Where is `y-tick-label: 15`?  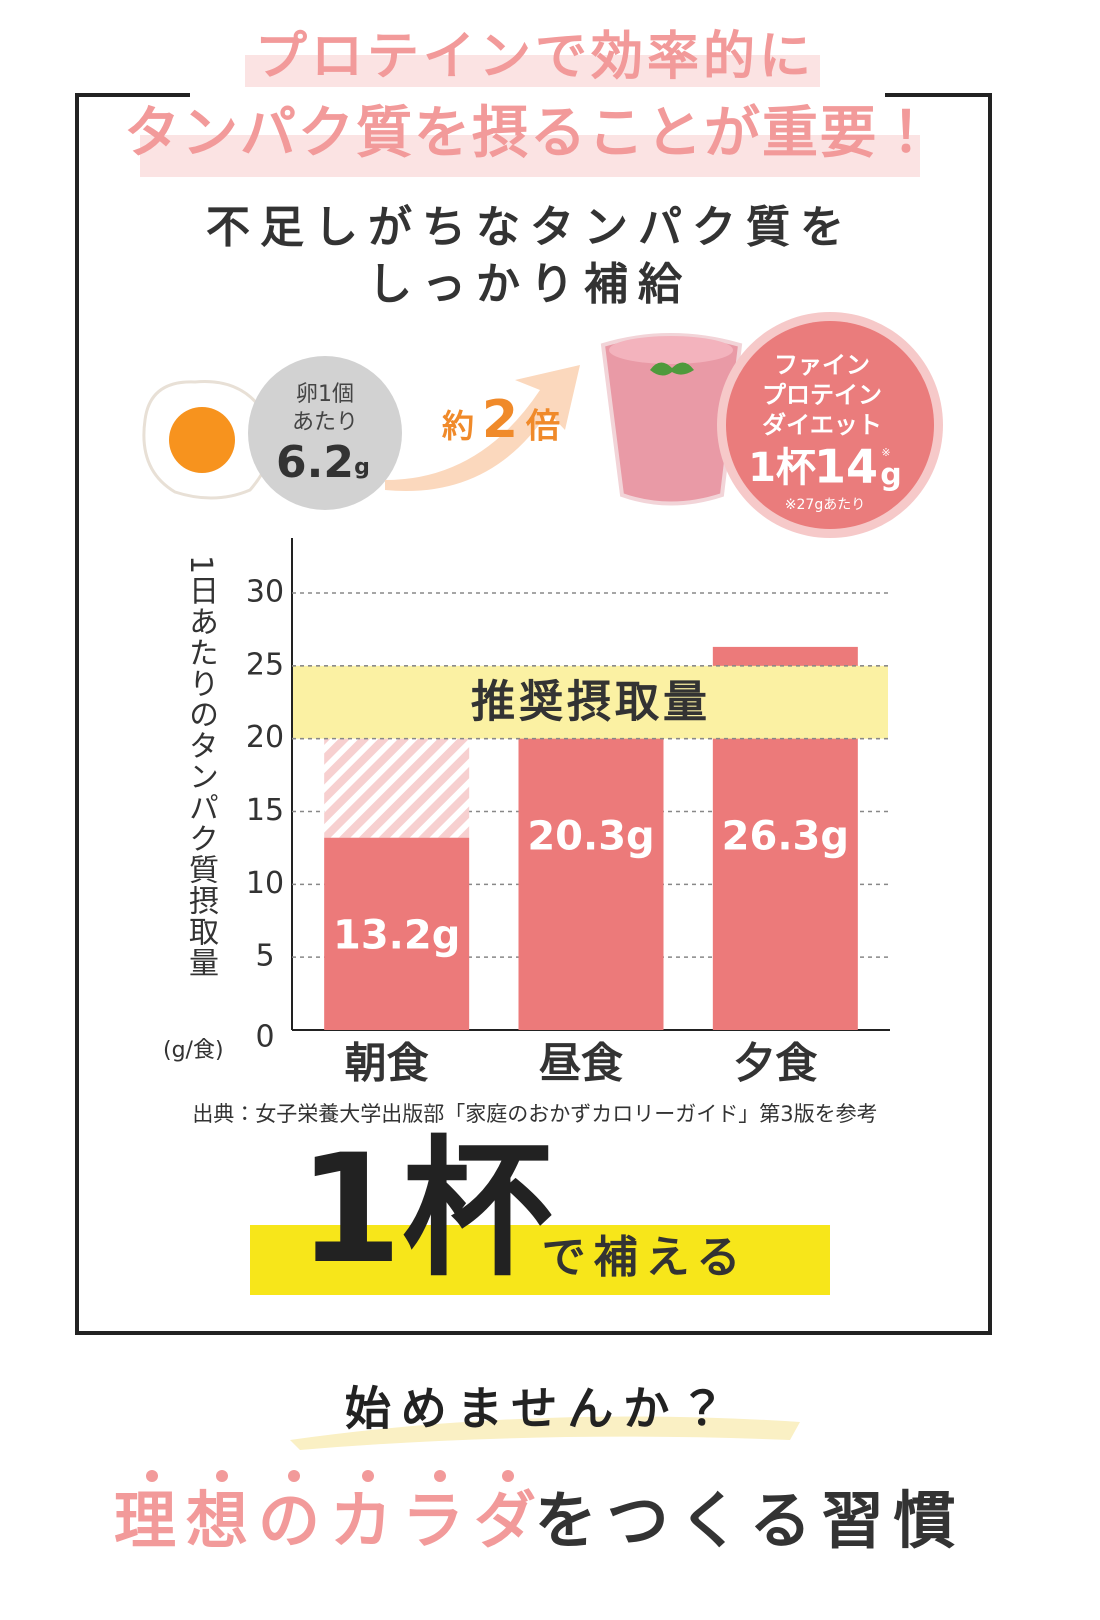
y-tick-label: 15 is located at coordinates (265, 810).